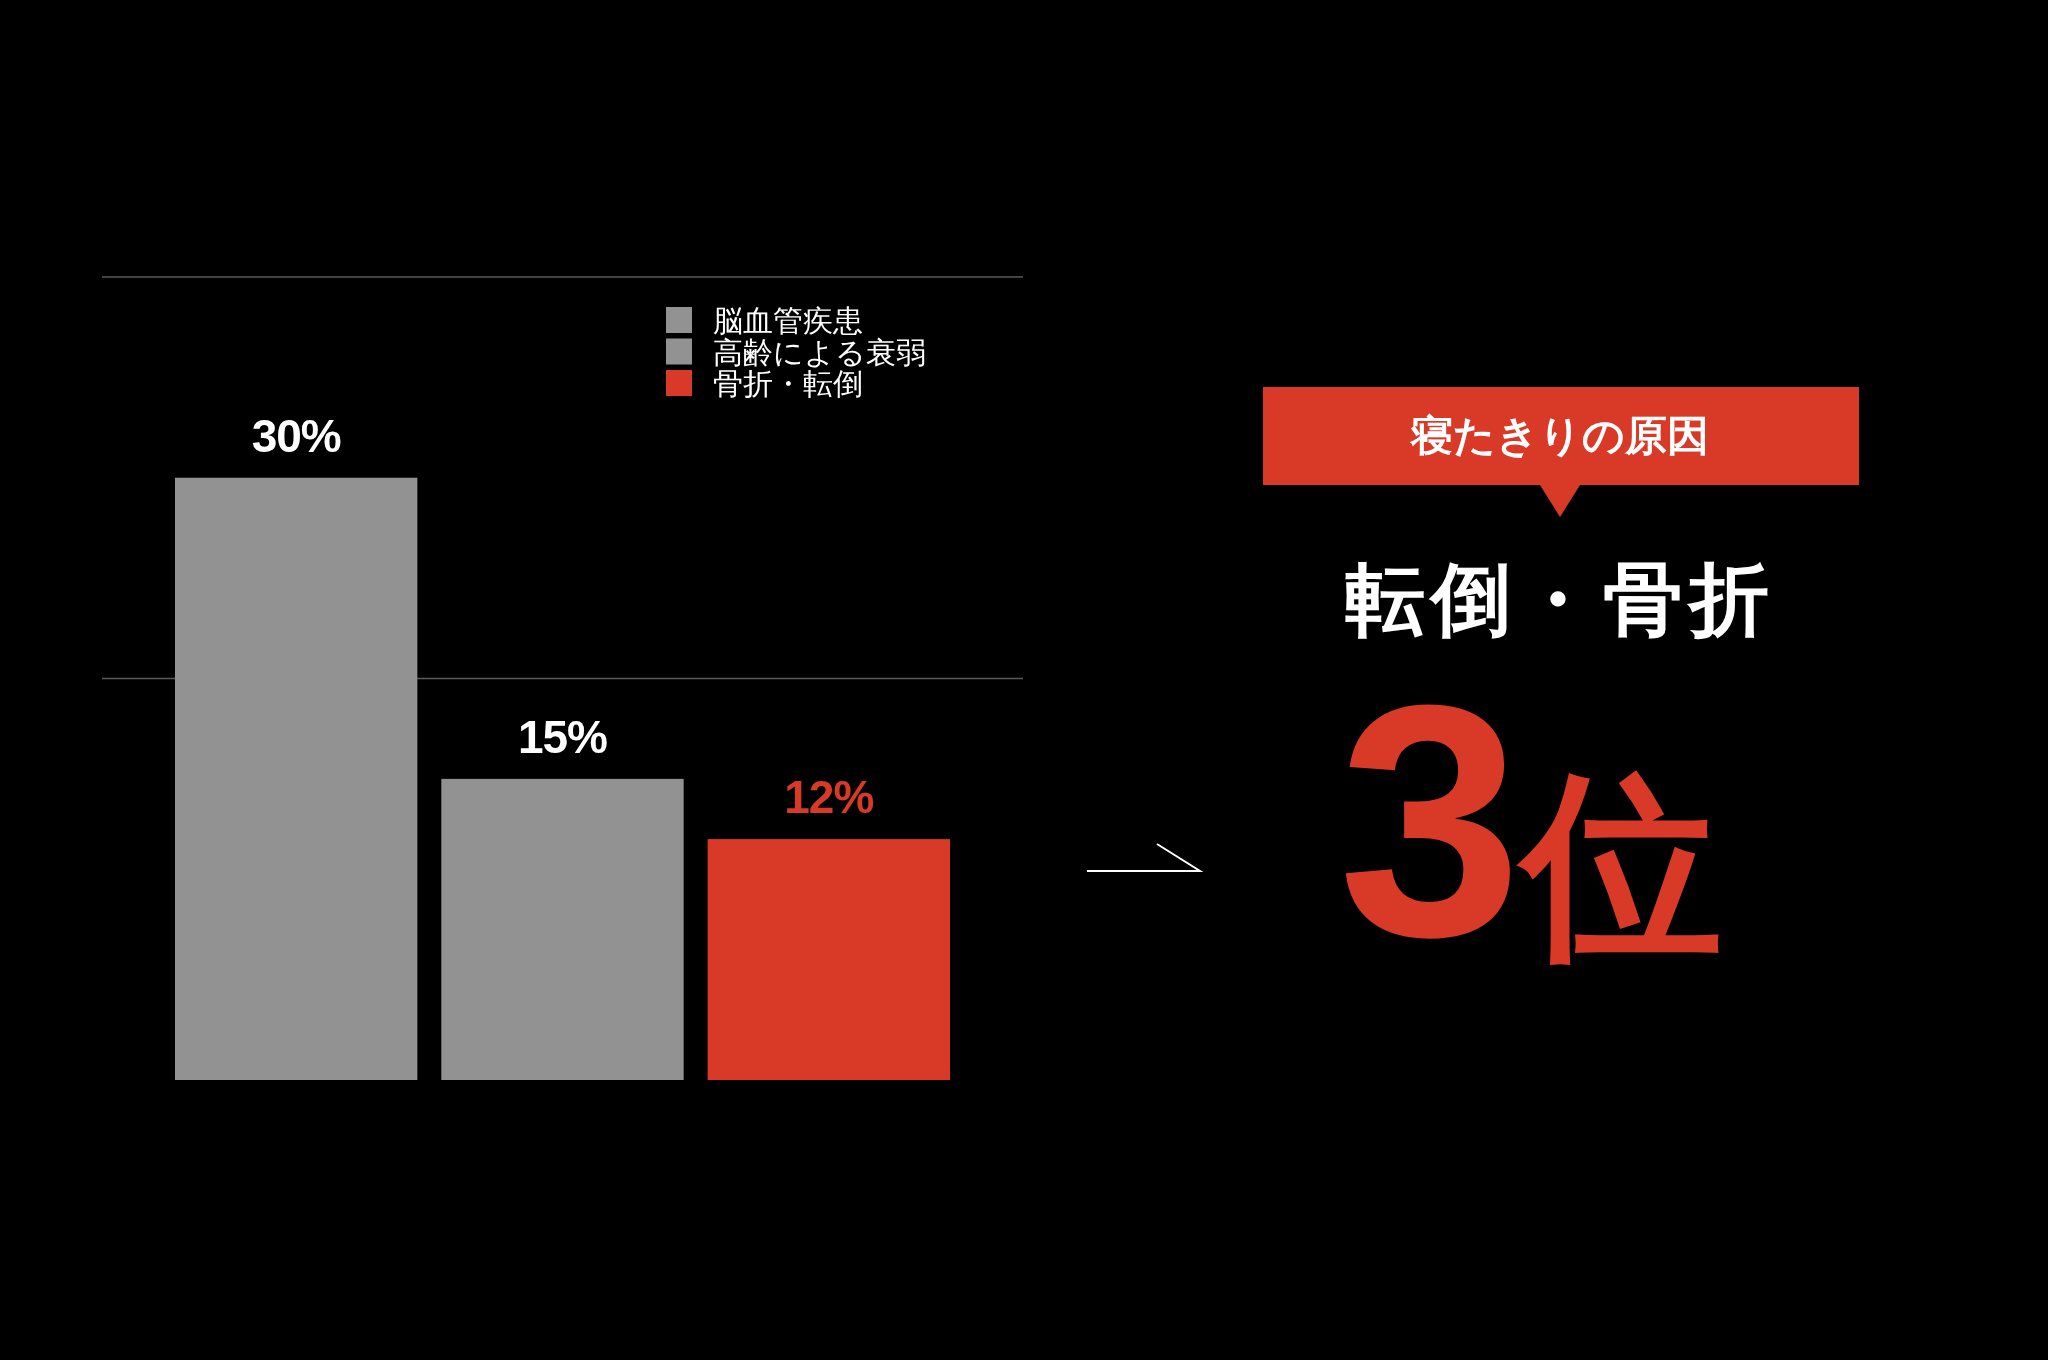 This screenshot has width=2048, height=1360. What do you see at coordinates (829, 797) in the screenshot?
I see `data-label: 12%` at bounding box center [829, 797].